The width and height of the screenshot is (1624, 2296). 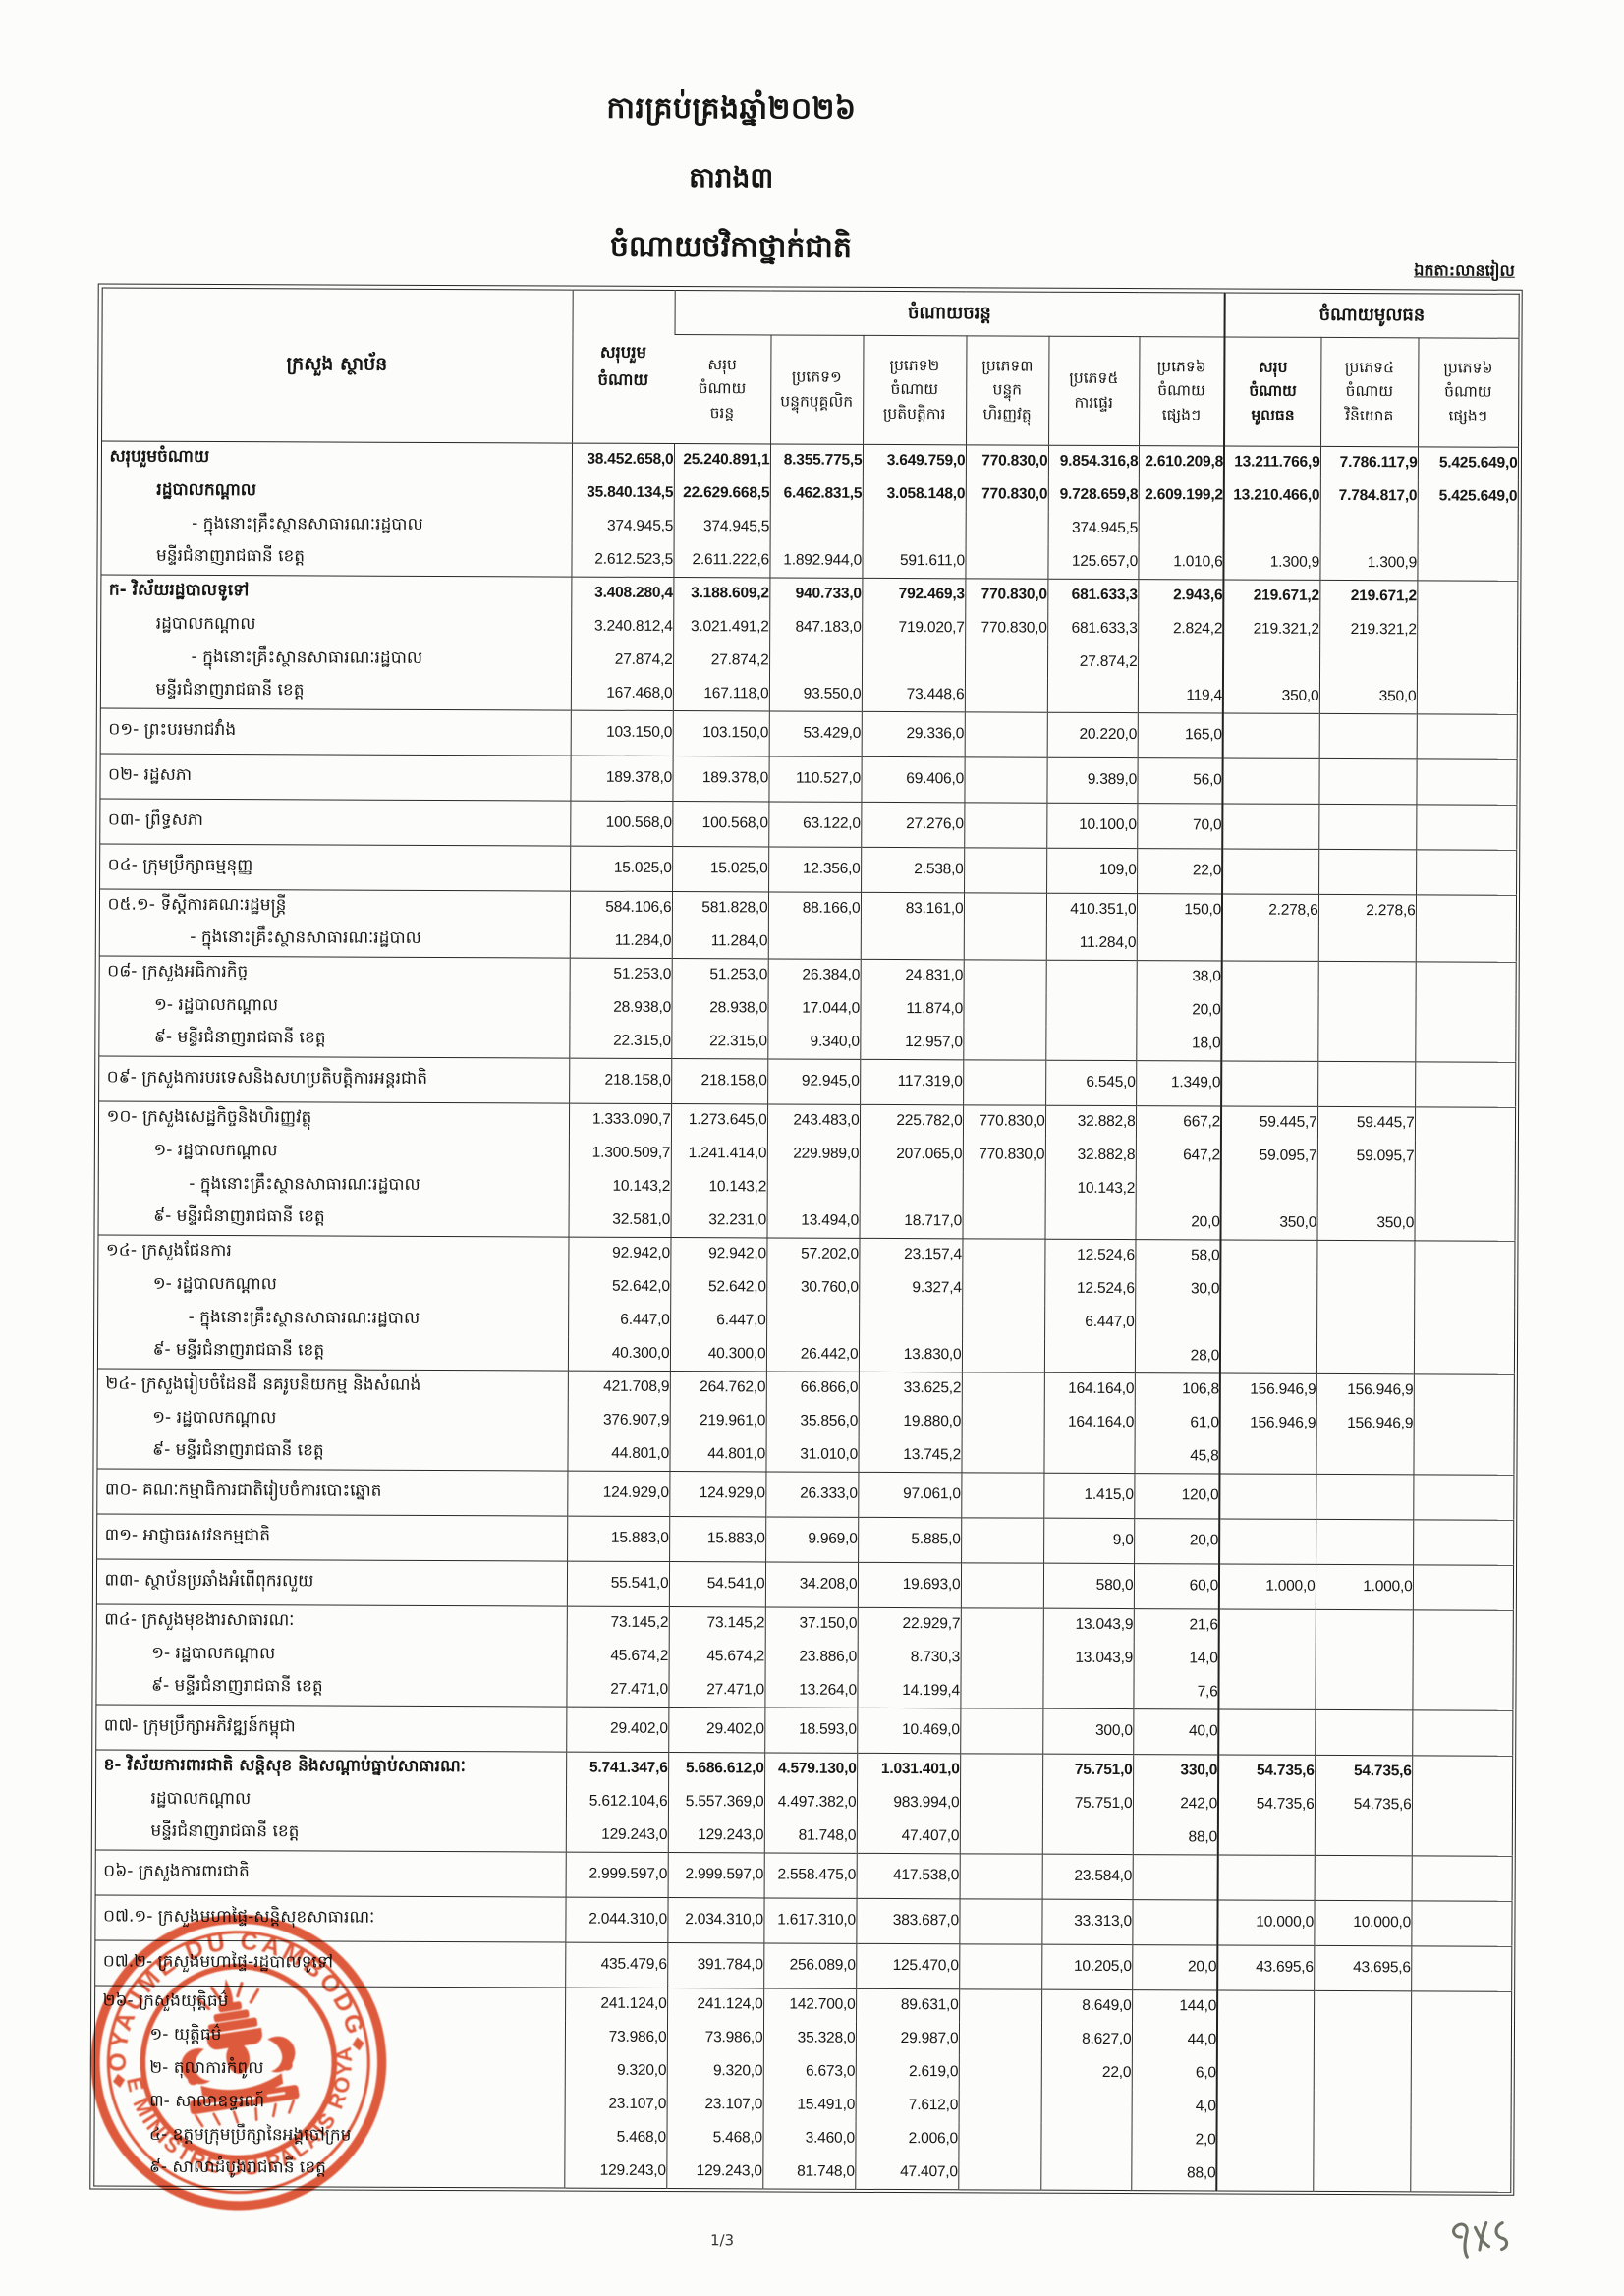 What do you see at coordinates (238, 1450) in the screenshot?
I see `row-label: ៩- មន្ទីរជំនាញរាជធានី ខេត្ត` at bounding box center [238, 1450].